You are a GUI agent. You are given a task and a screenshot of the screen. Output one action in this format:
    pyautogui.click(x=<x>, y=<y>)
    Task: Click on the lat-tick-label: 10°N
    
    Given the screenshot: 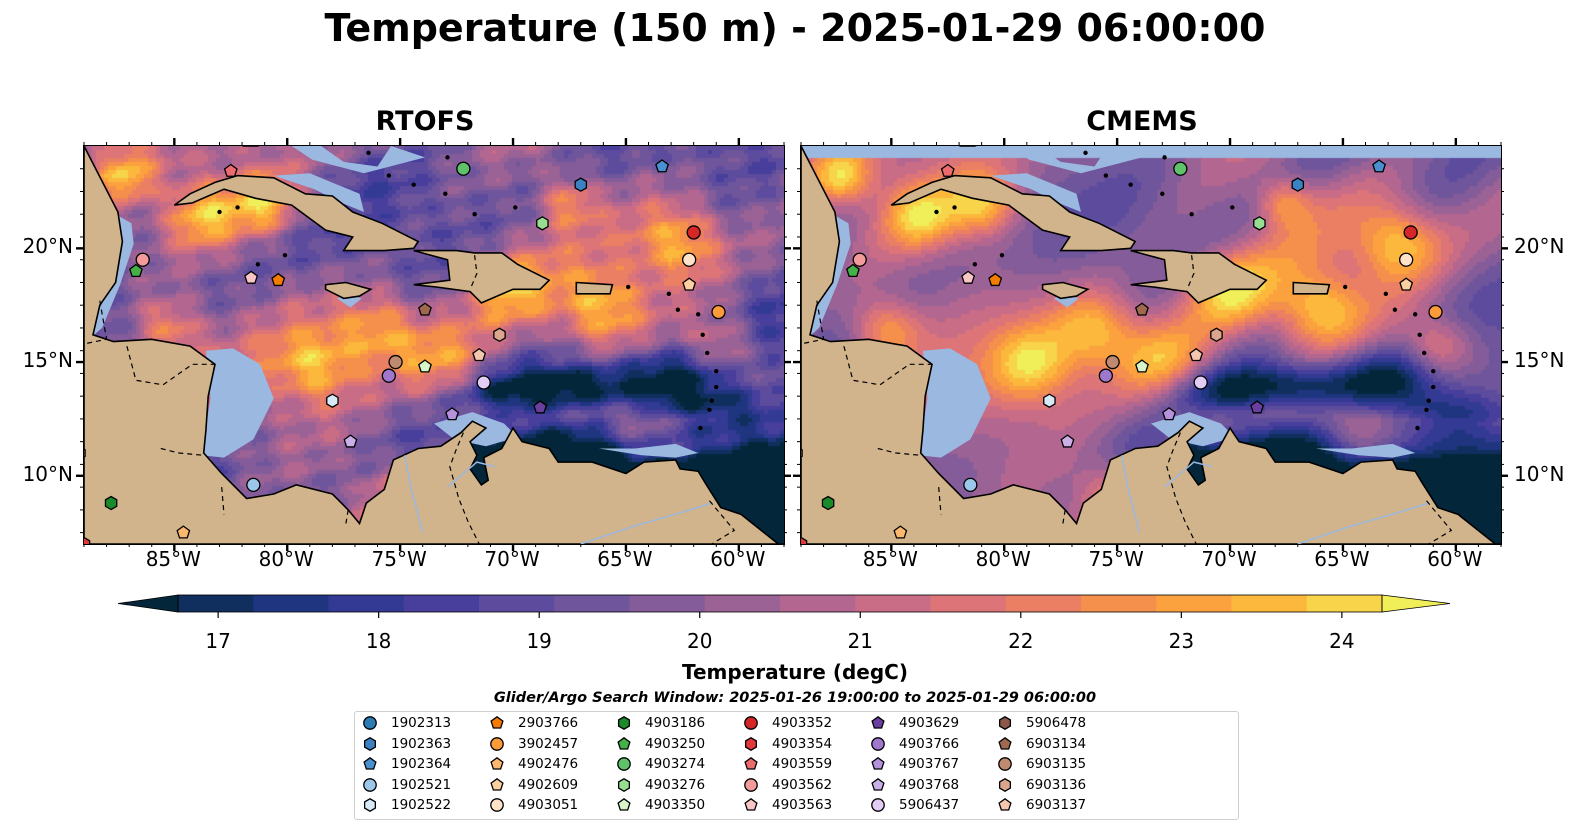 What is the action you would take?
    pyautogui.click(x=1539, y=473)
    